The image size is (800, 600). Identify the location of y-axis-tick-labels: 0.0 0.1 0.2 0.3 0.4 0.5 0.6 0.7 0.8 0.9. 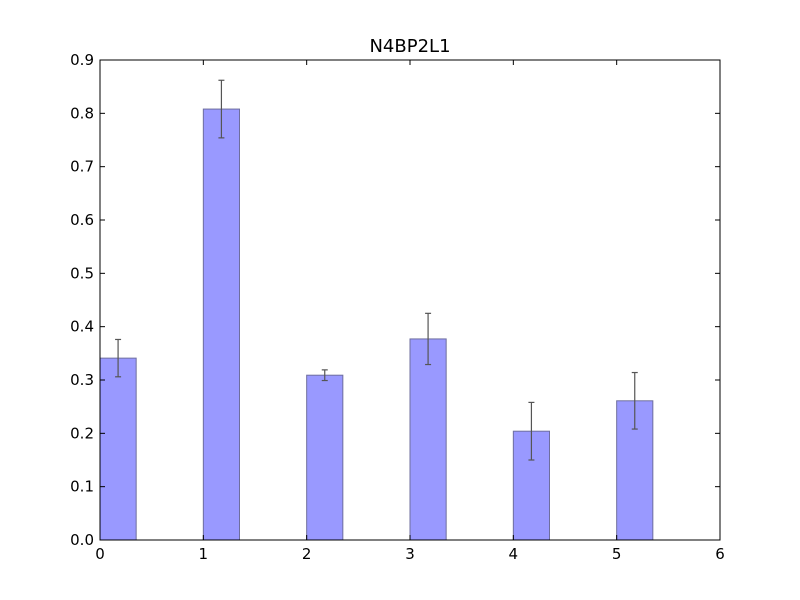
(82, 300).